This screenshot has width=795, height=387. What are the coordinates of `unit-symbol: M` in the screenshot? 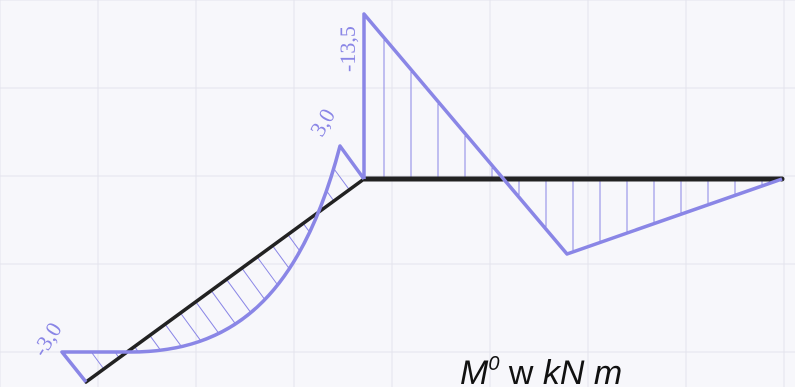 It's located at (474, 370).